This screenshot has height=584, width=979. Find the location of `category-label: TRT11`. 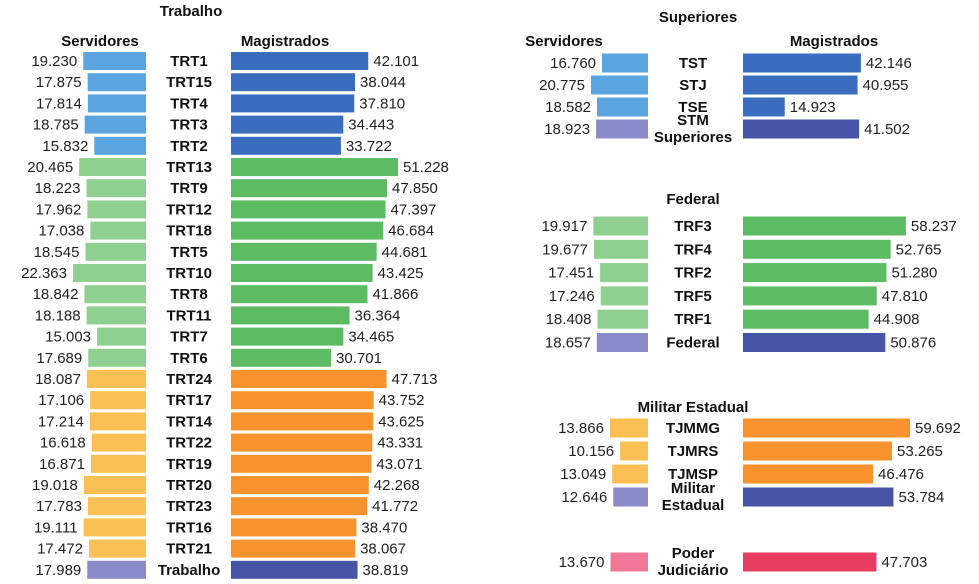

category-label: TRT11 is located at coordinates (188, 315).